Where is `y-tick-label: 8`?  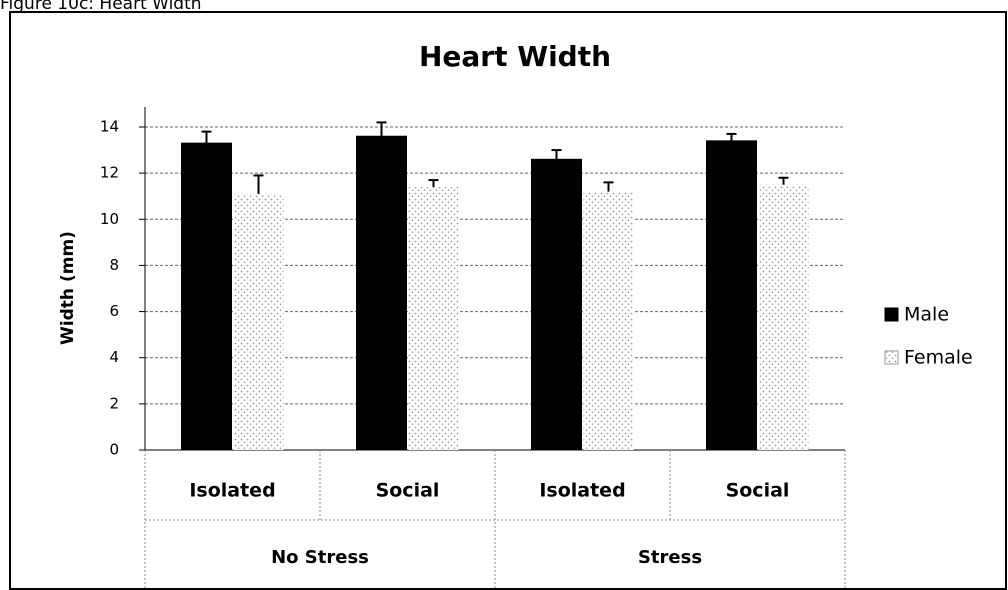
y-tick-label: 8 is located at coordinates (114, 265).